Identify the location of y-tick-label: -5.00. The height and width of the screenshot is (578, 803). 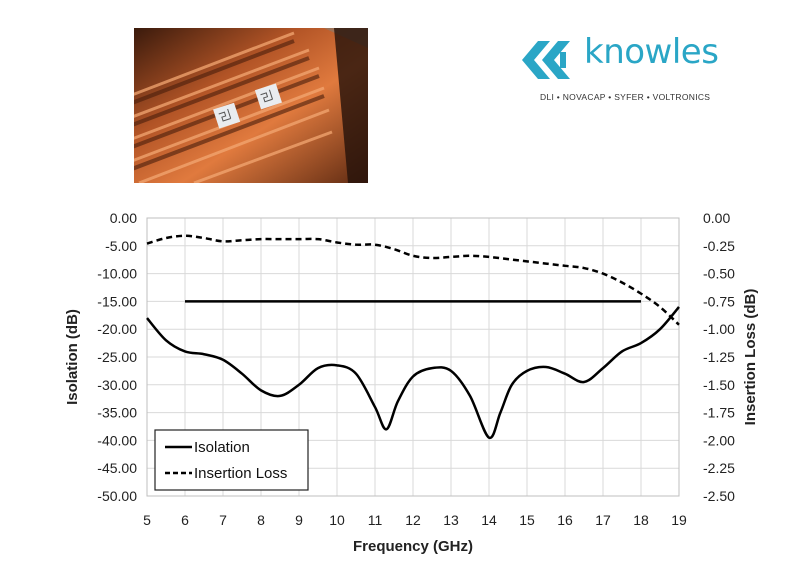
(121, 246).